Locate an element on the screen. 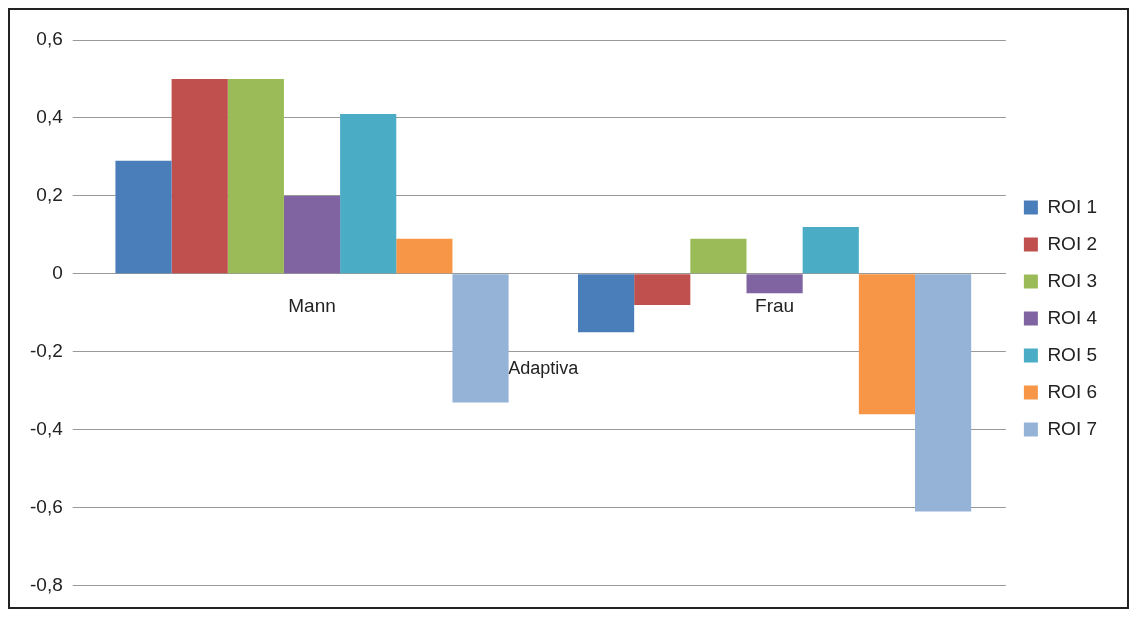 This screenshot has height=621, width=1141. y-tick-label: 0,4 is located at coordinates (50, 117).